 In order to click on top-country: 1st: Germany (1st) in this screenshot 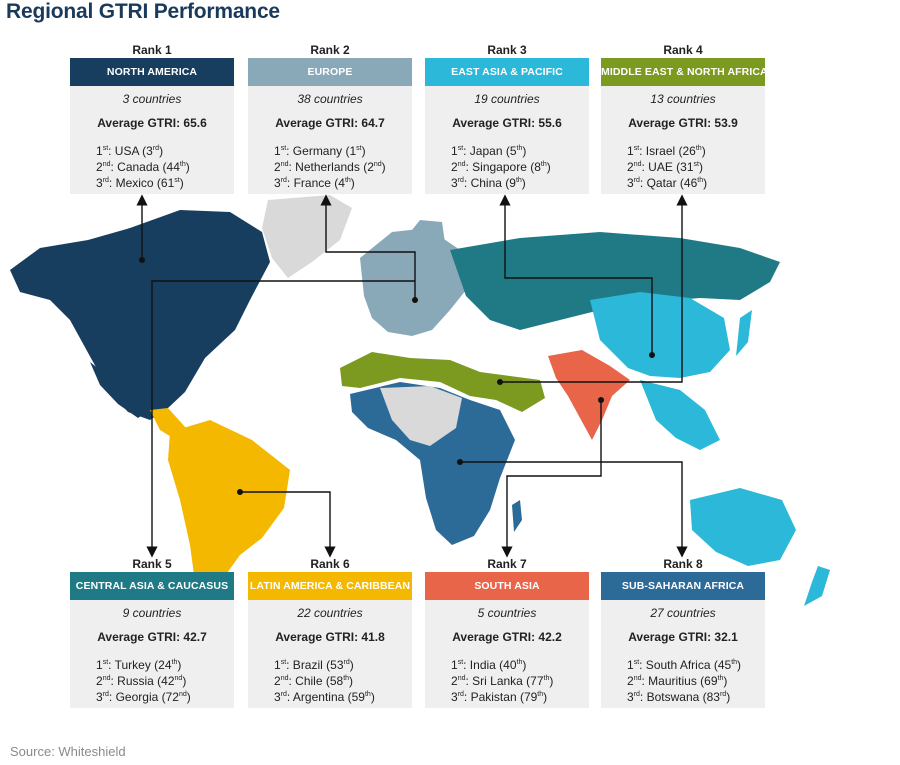, I will do `click(320, 151)`.